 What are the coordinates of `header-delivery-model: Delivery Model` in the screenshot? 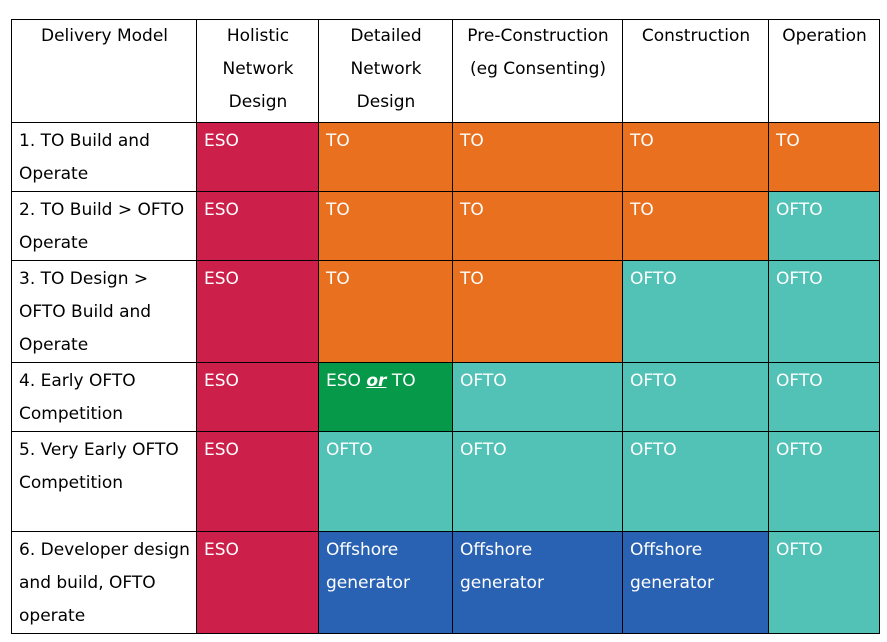 It's located at (104, 71).